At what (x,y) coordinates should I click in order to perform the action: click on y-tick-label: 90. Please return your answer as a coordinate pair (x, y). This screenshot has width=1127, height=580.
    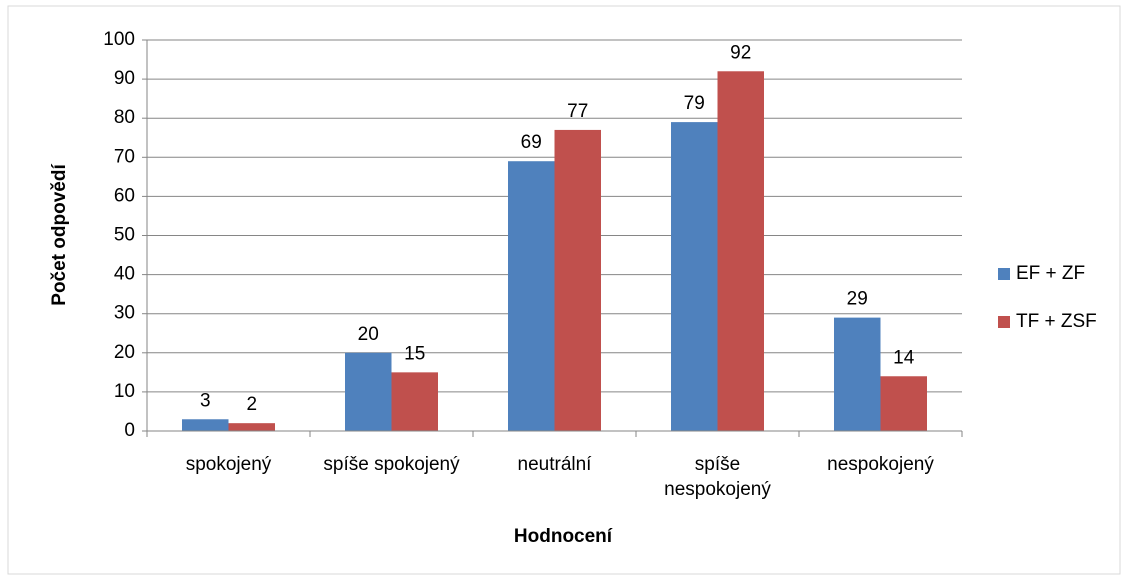
    Looking at the image, I should click on (124, 78).